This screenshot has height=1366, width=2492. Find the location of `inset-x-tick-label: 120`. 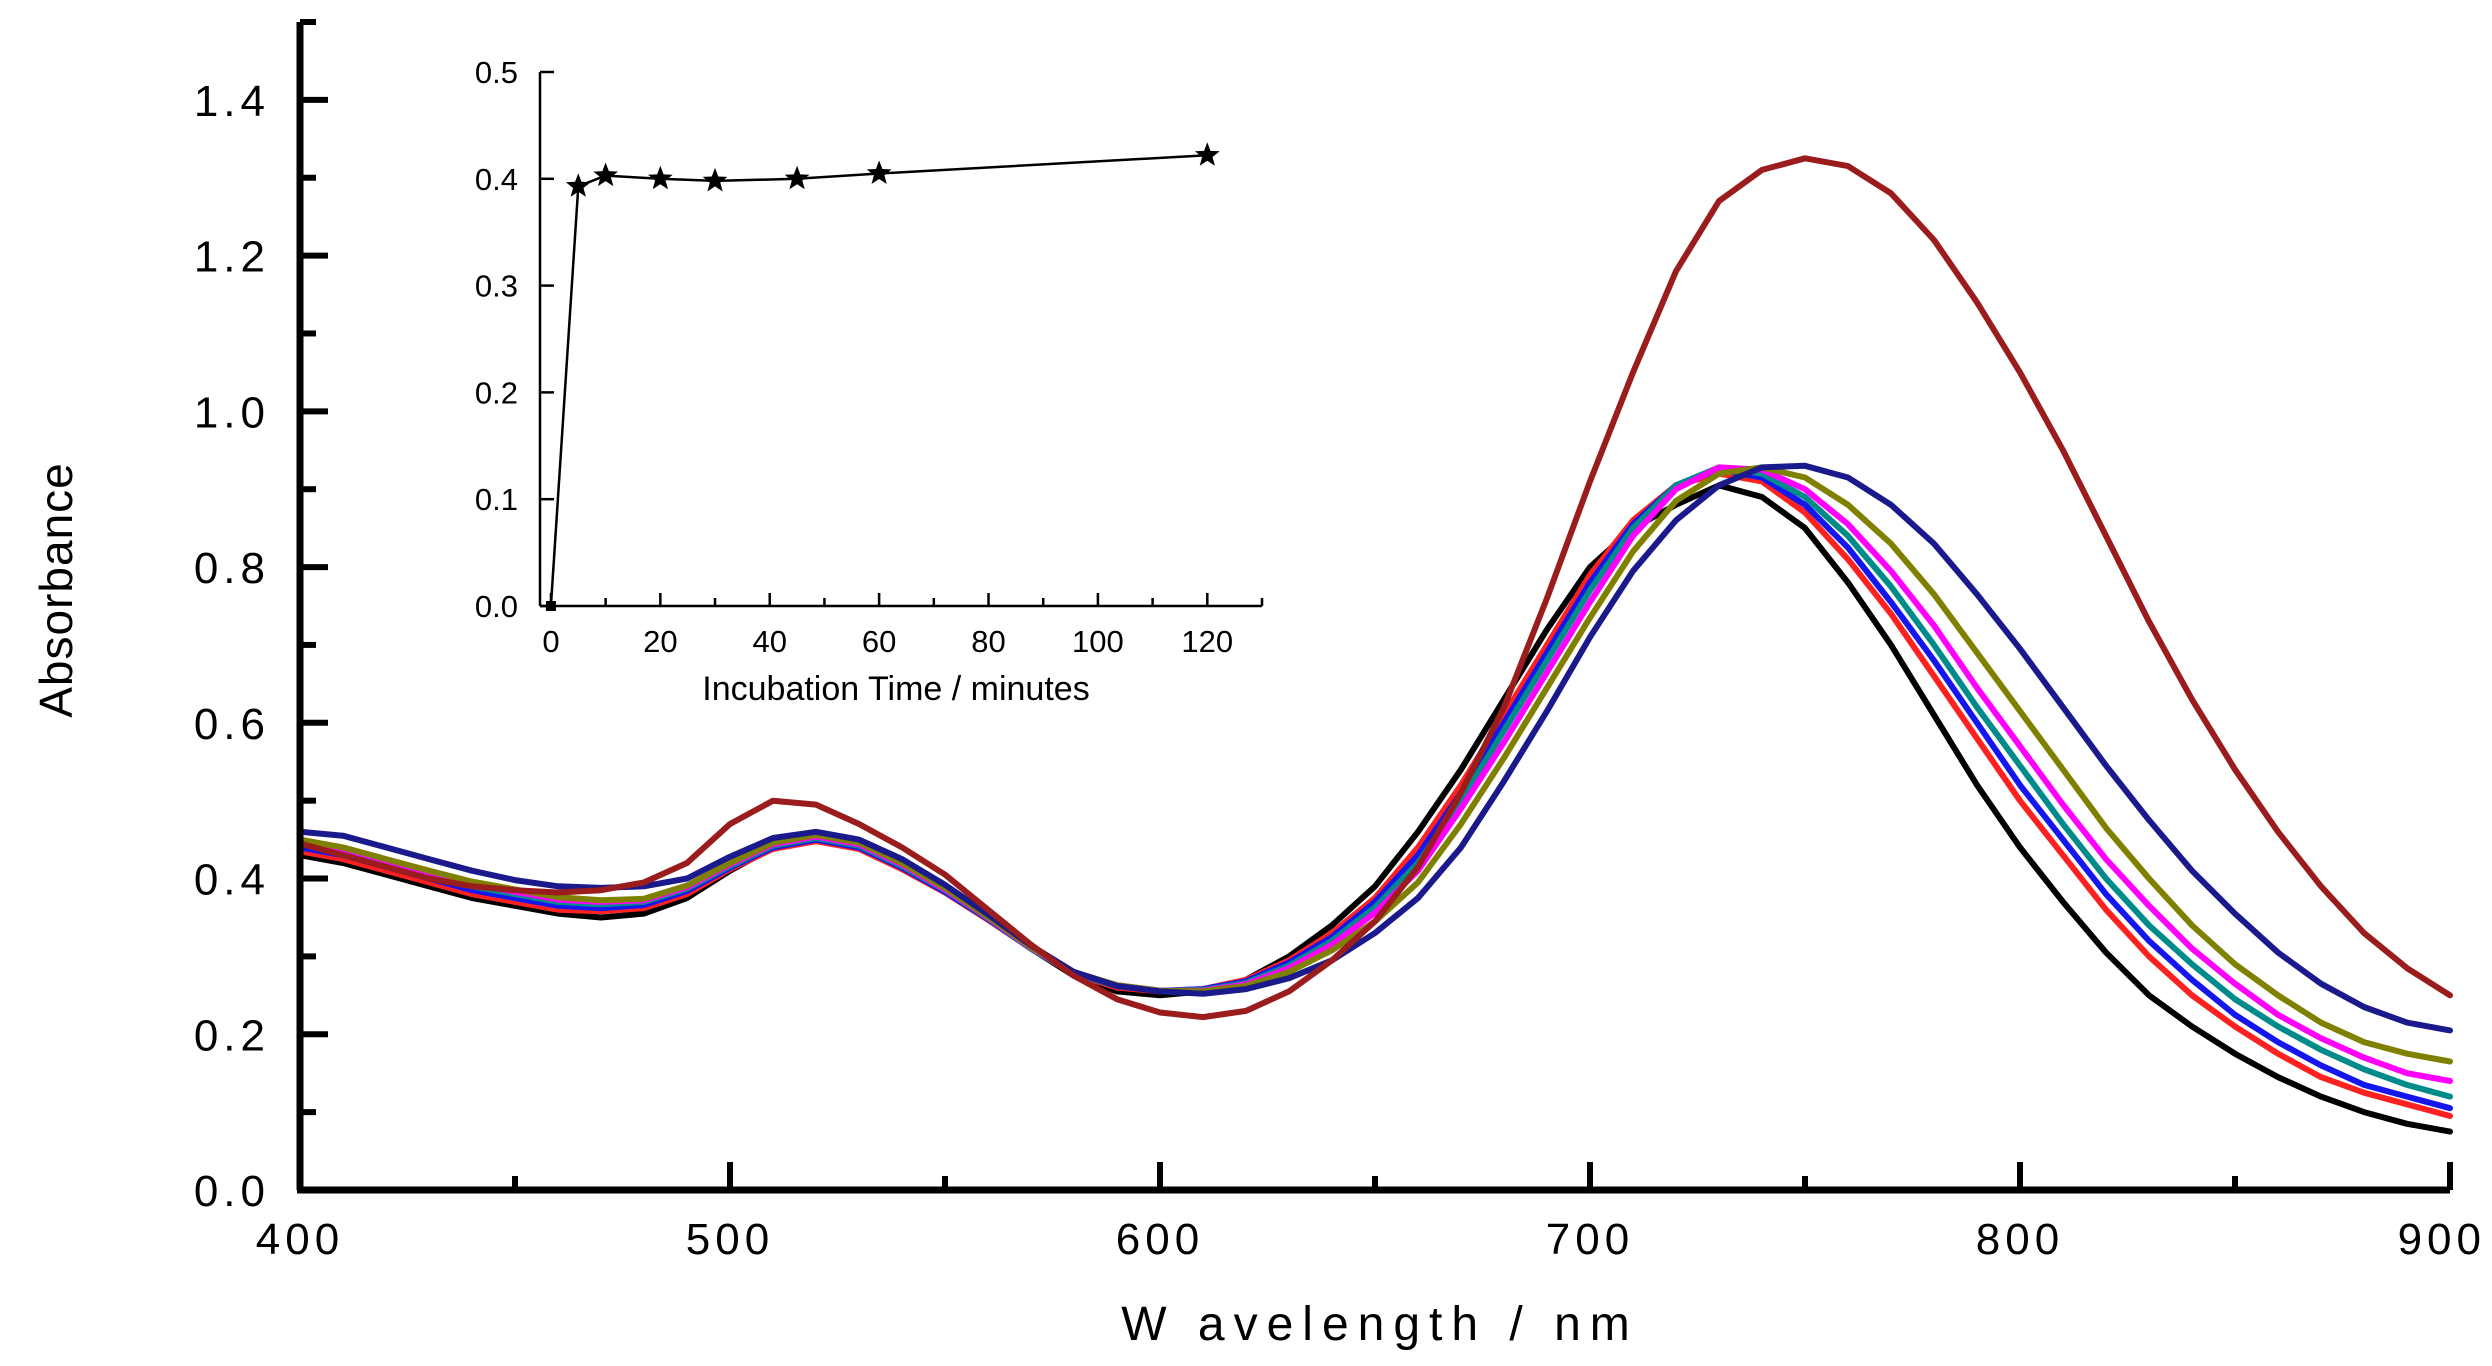

inset-x-tick-label: 120 is located at coordinates (1207, 641).